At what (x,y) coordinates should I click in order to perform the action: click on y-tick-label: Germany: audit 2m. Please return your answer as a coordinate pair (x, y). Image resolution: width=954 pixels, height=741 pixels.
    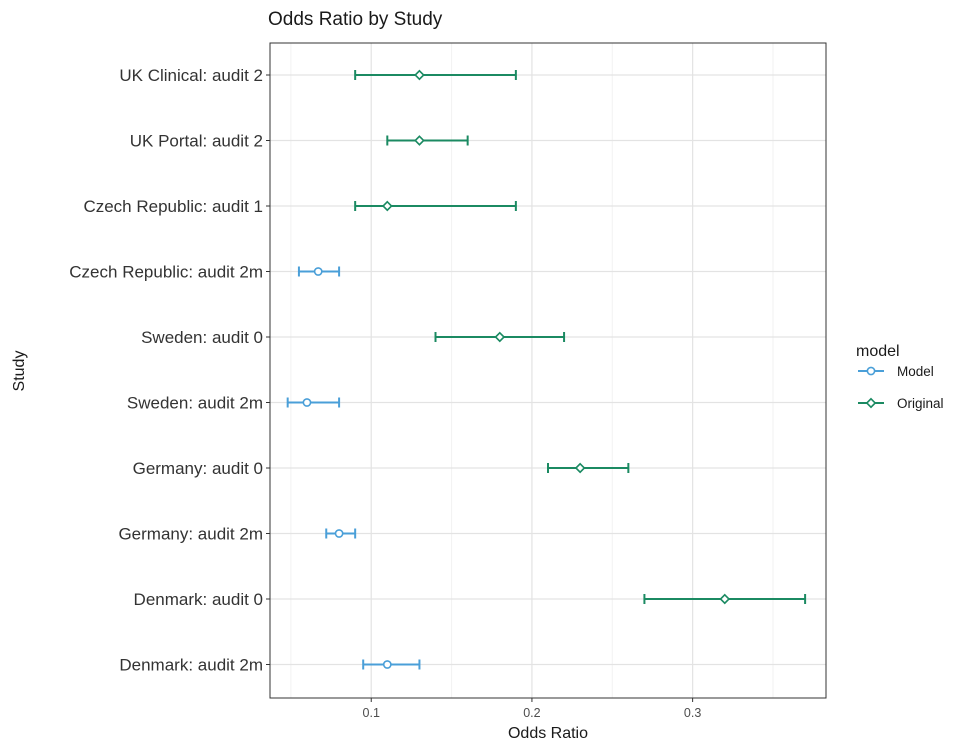
    Looking at the image, I should click on (190, 534).